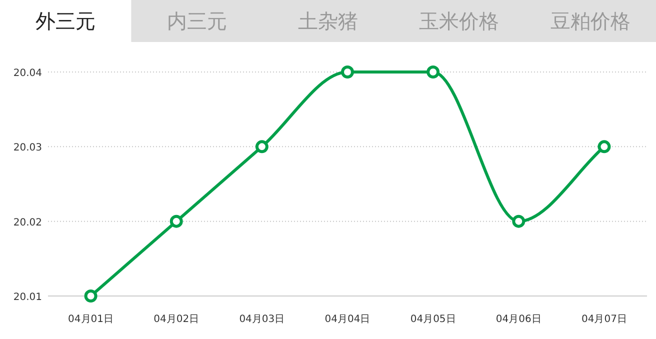 The width and height of the screenshot is (656, 339). Describe the element at coordinates (459, 21) in the screenshot. I see `text: 玉米价格` at that location.